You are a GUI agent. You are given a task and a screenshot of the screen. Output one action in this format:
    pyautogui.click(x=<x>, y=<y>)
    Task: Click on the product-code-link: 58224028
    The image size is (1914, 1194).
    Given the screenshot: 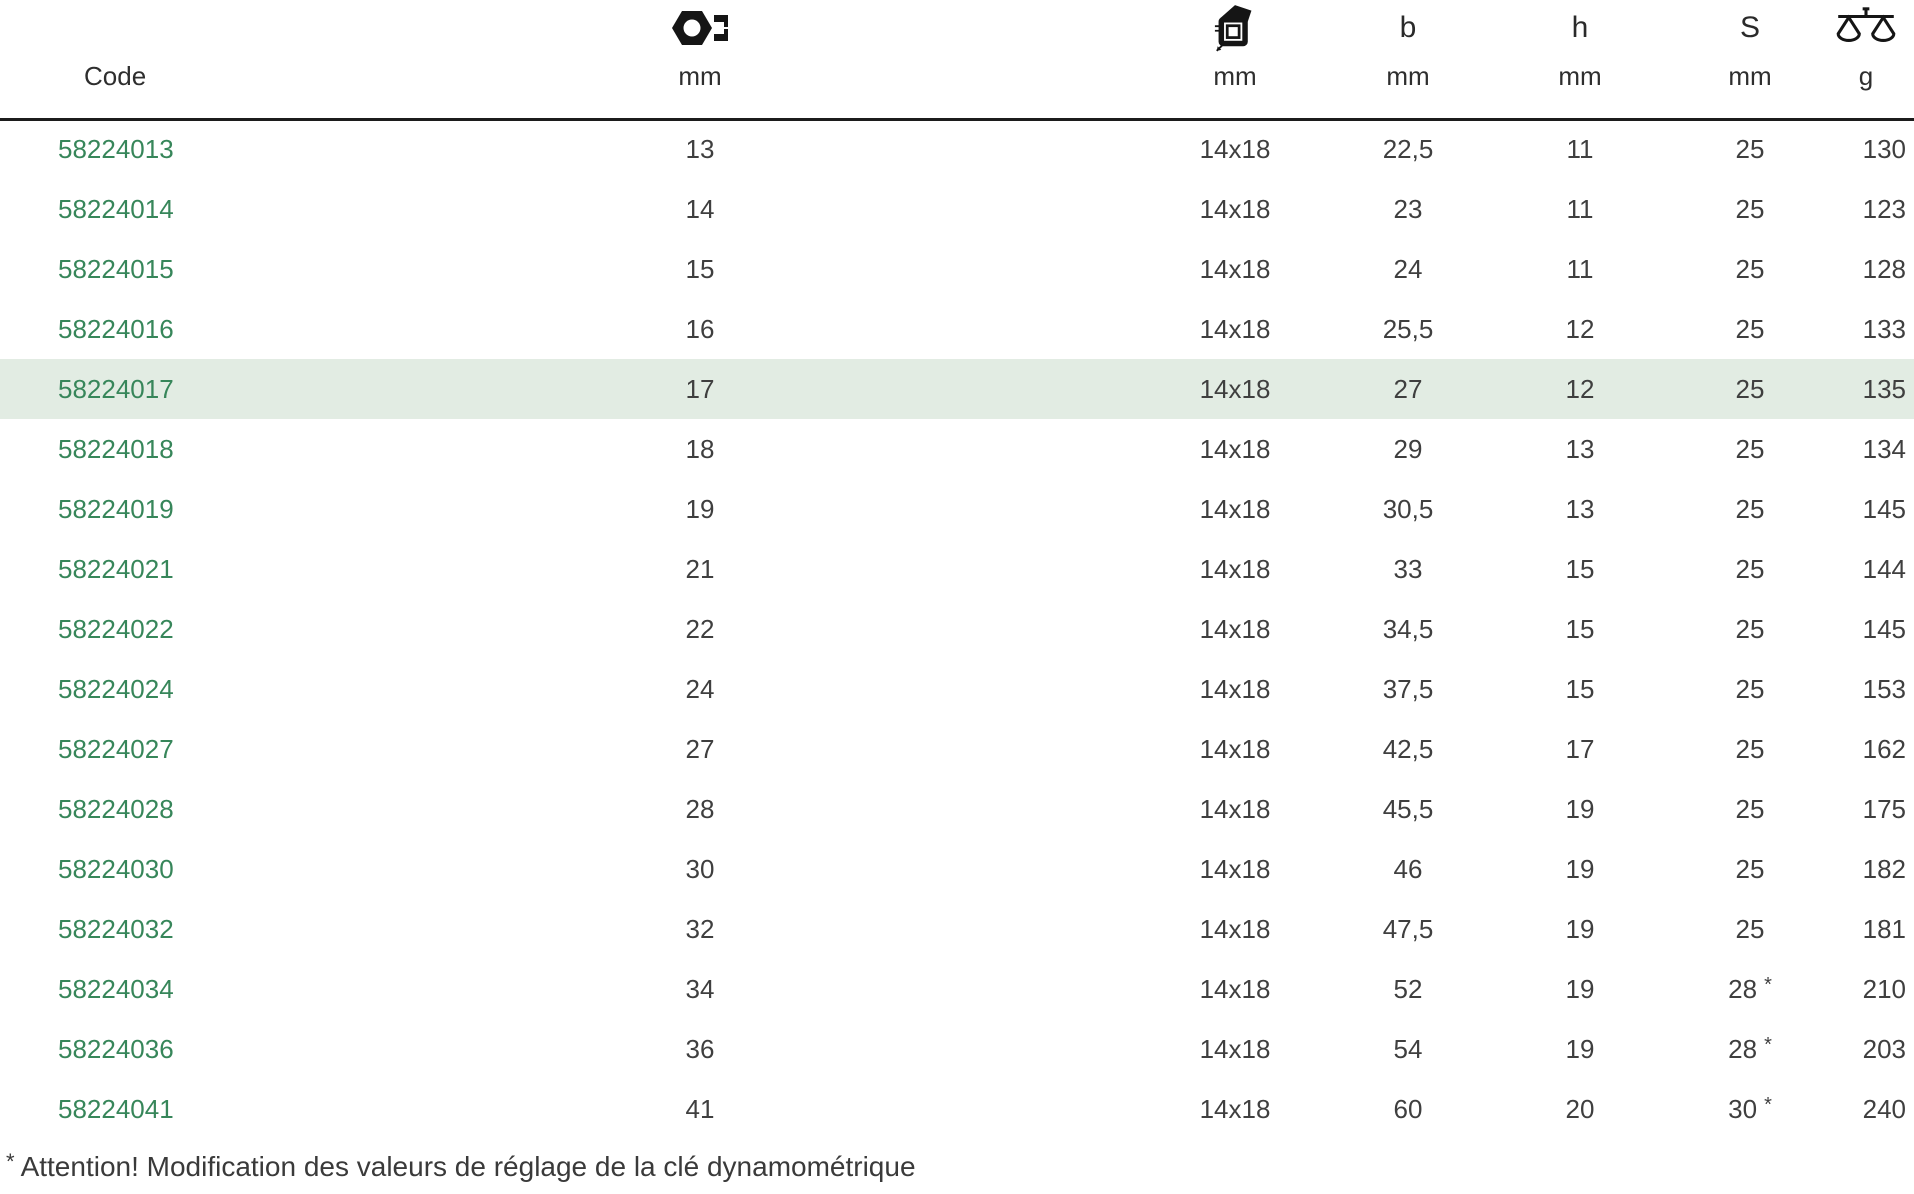 What is the action you would take?
    pyautogui.click(x=116, y=808)
    